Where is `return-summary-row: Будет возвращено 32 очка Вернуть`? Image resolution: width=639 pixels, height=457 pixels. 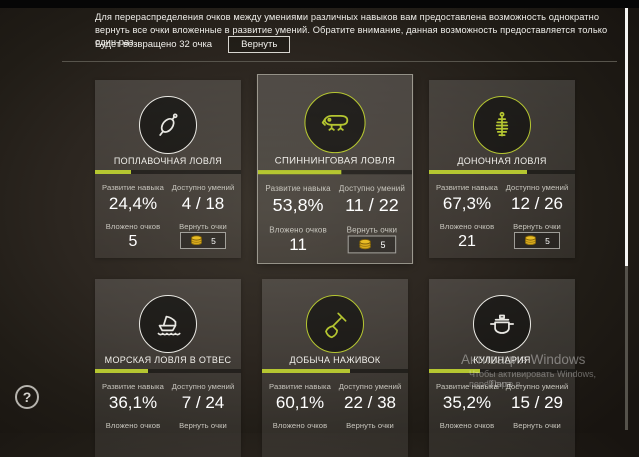
return-summary-row: Будет возвращено 32 очка Вернуть is located at coordinates (193, 44).